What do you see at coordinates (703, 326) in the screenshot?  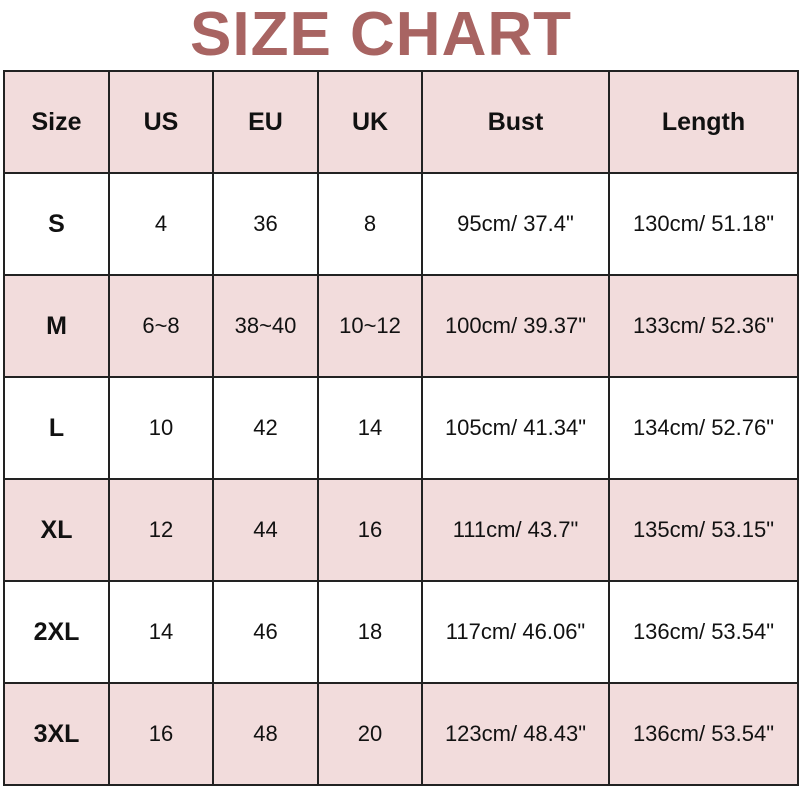 I see `table-cell: 133cm/ 52.36"` at bounding box center [703, 326].